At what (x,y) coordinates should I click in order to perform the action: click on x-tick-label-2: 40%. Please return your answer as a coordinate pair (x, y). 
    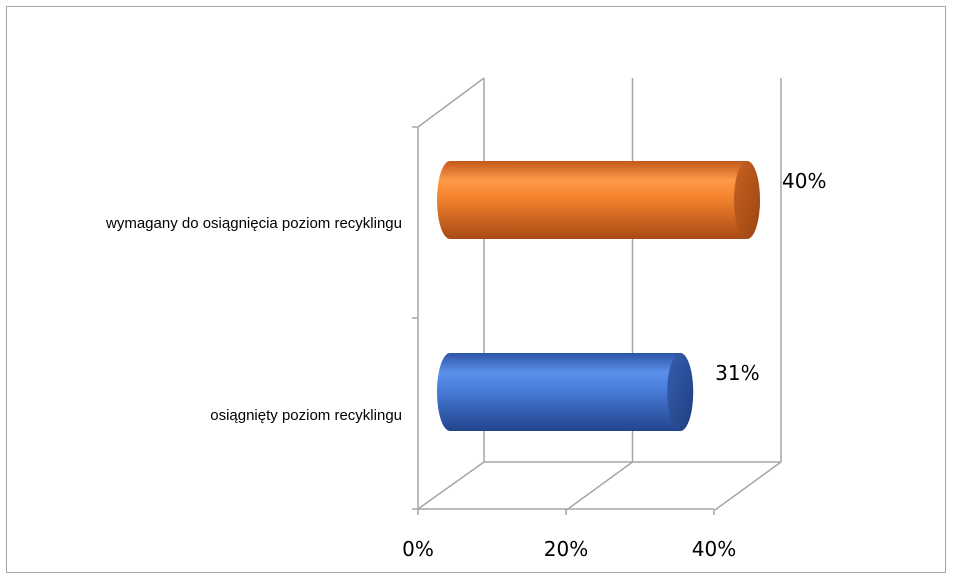
    Looking at the image, I should click on (714, 549).